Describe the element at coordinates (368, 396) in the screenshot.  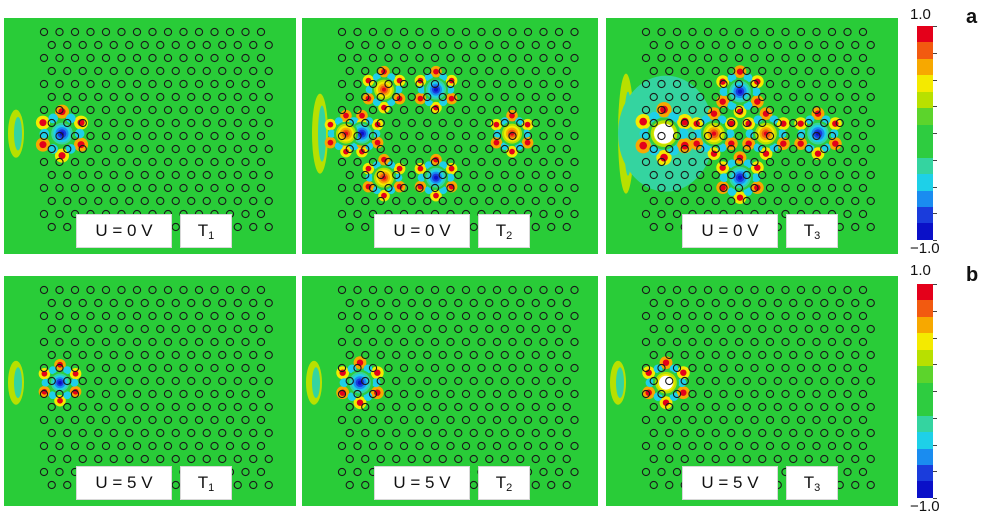
I see `field-lobe` at that location.